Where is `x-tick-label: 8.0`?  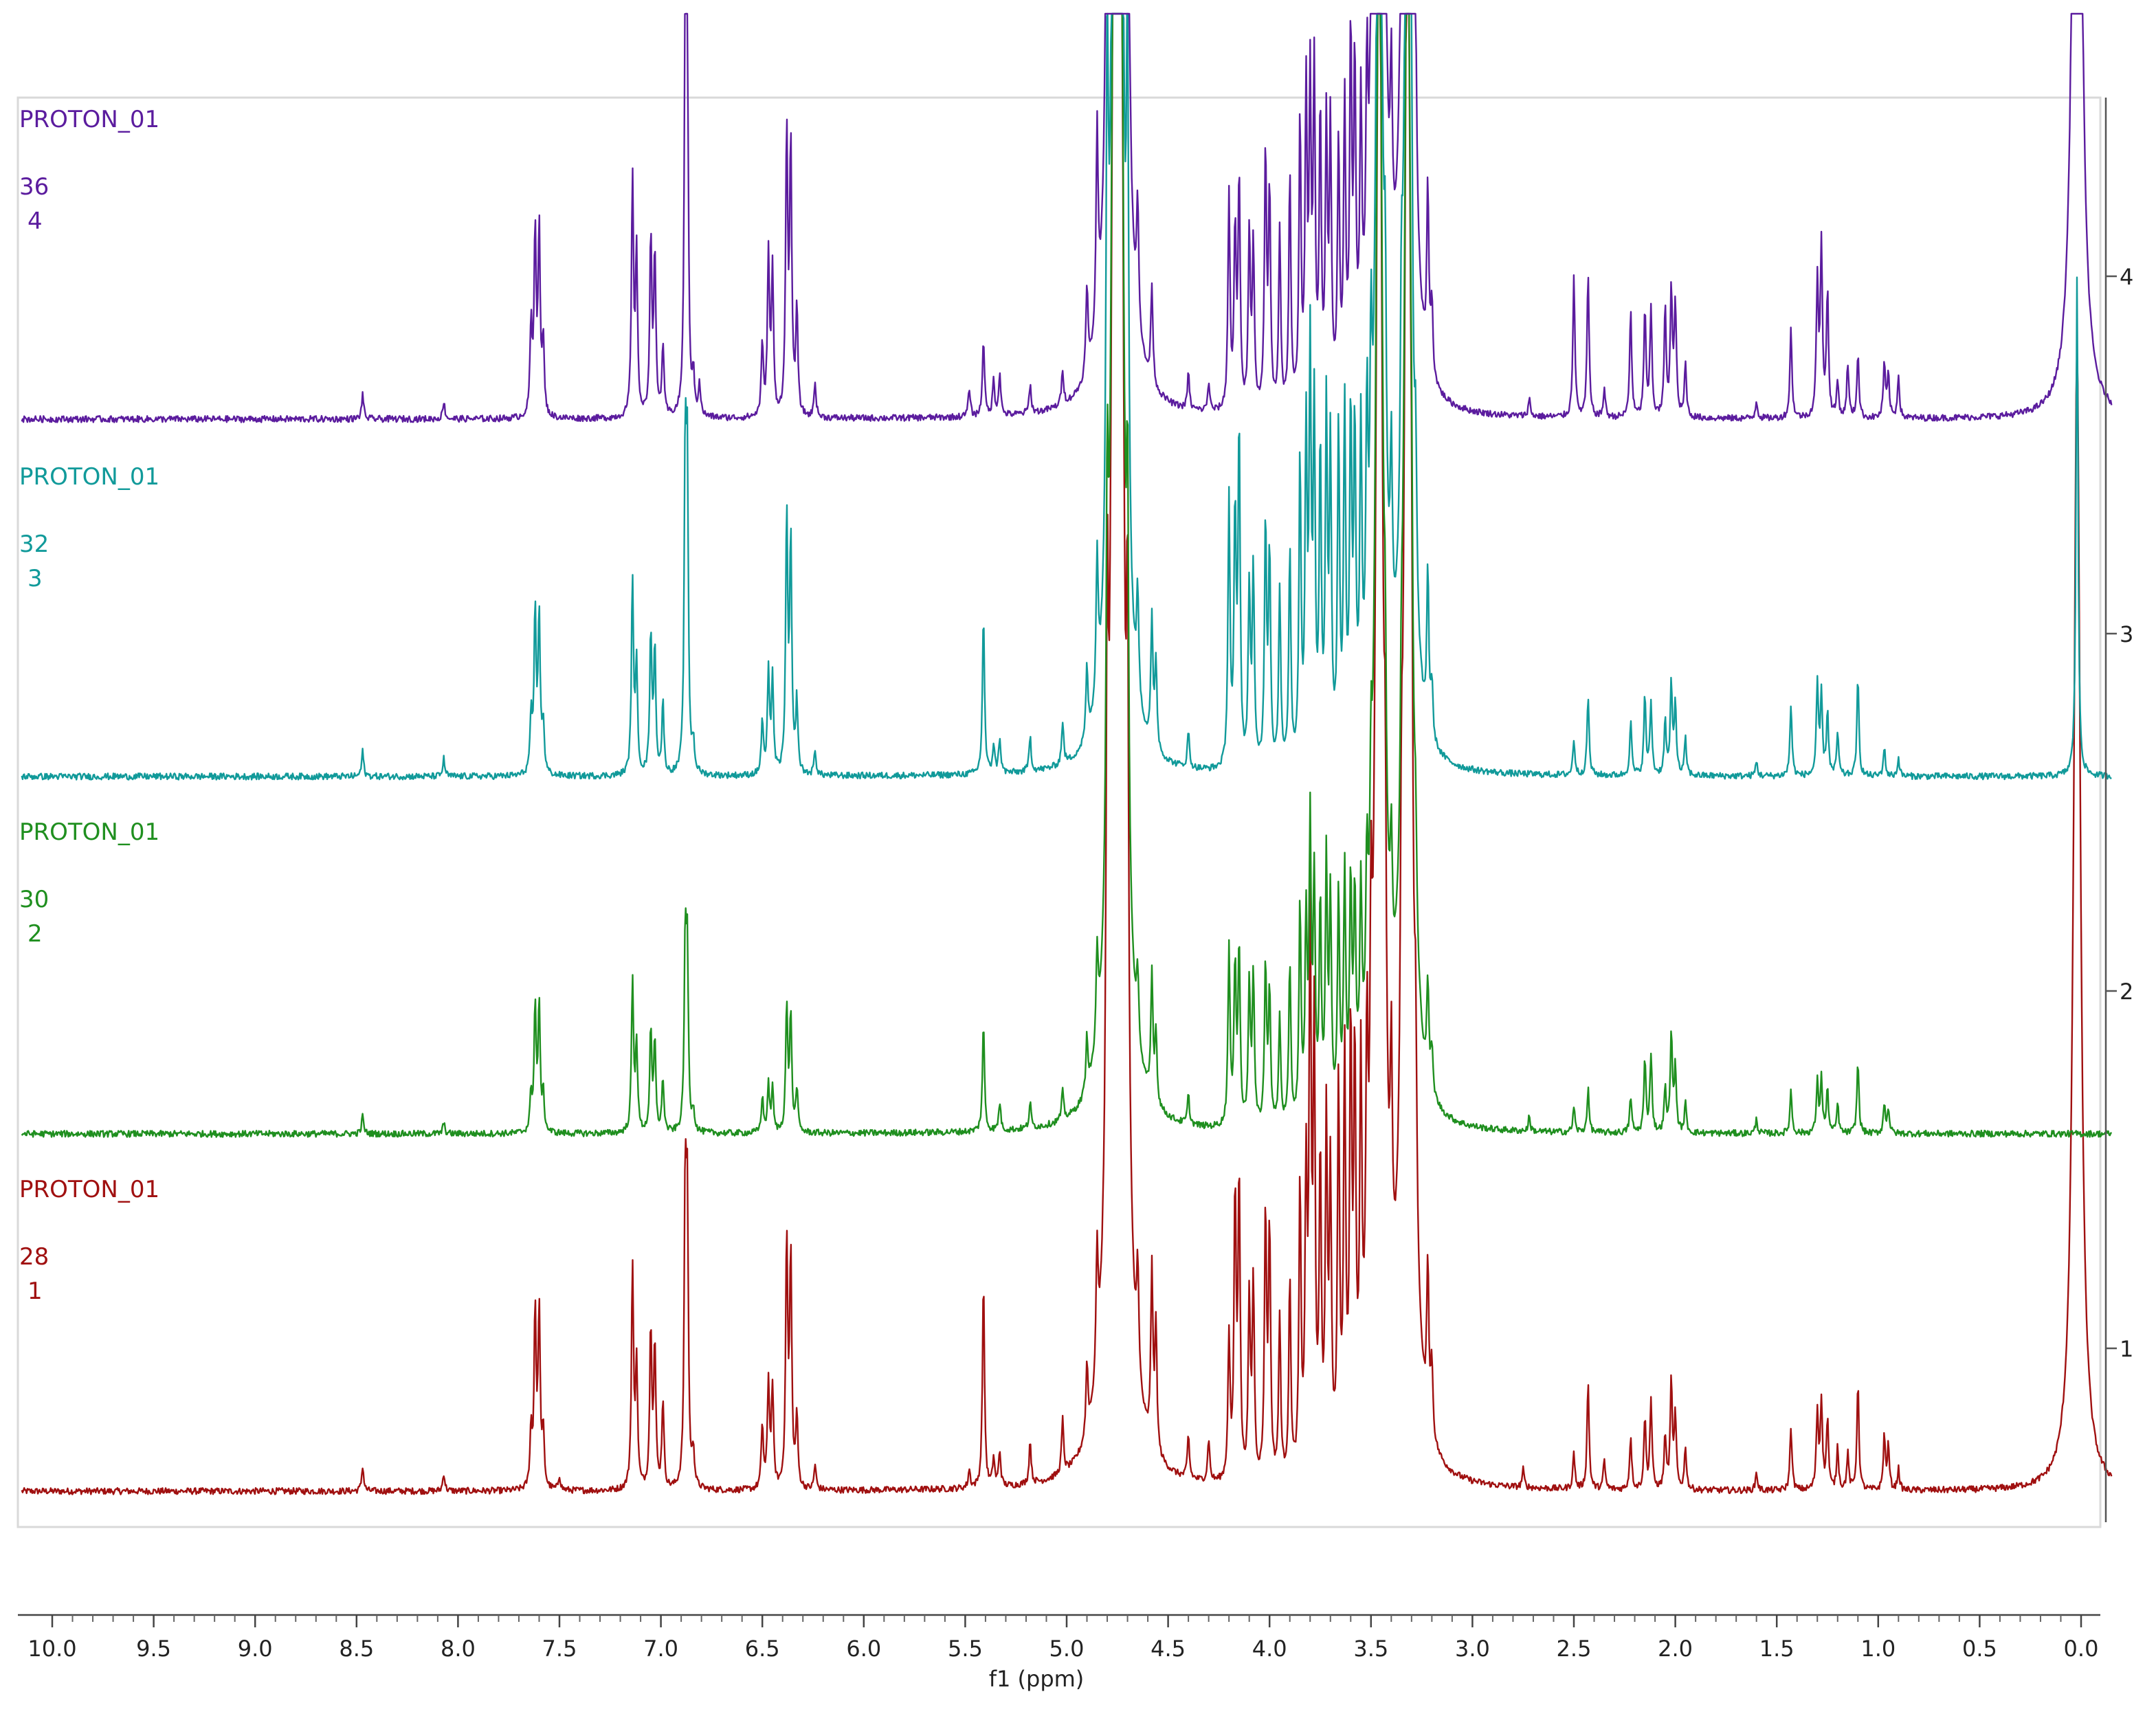
x-tick-label: 8.0 is located at coordinates (459, 1649).